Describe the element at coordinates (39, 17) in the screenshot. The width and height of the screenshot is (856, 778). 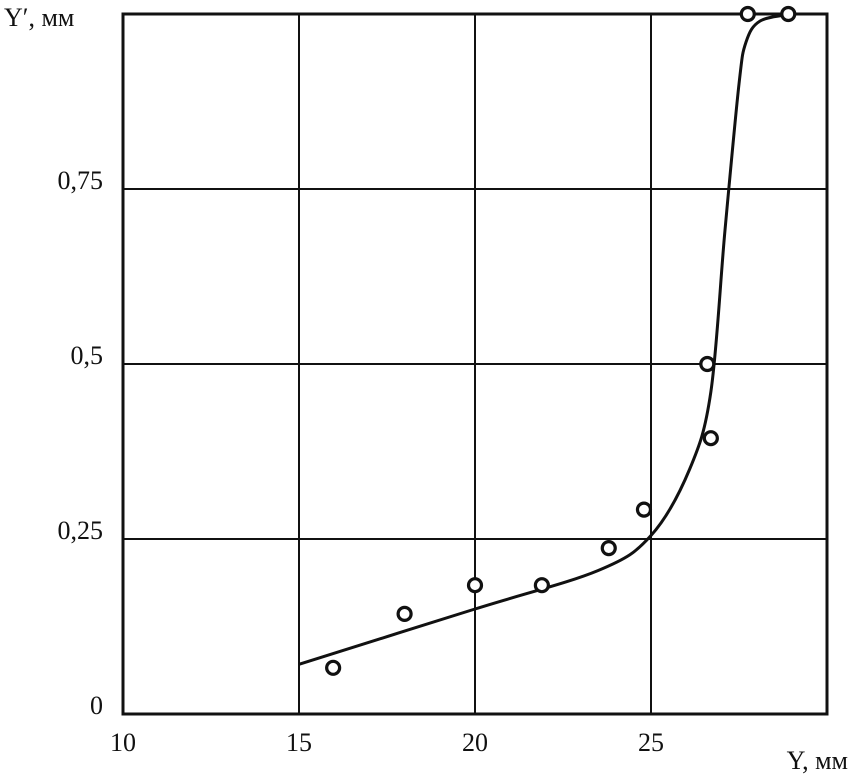
I see `y-axis-label: Y′, мм` at that location.